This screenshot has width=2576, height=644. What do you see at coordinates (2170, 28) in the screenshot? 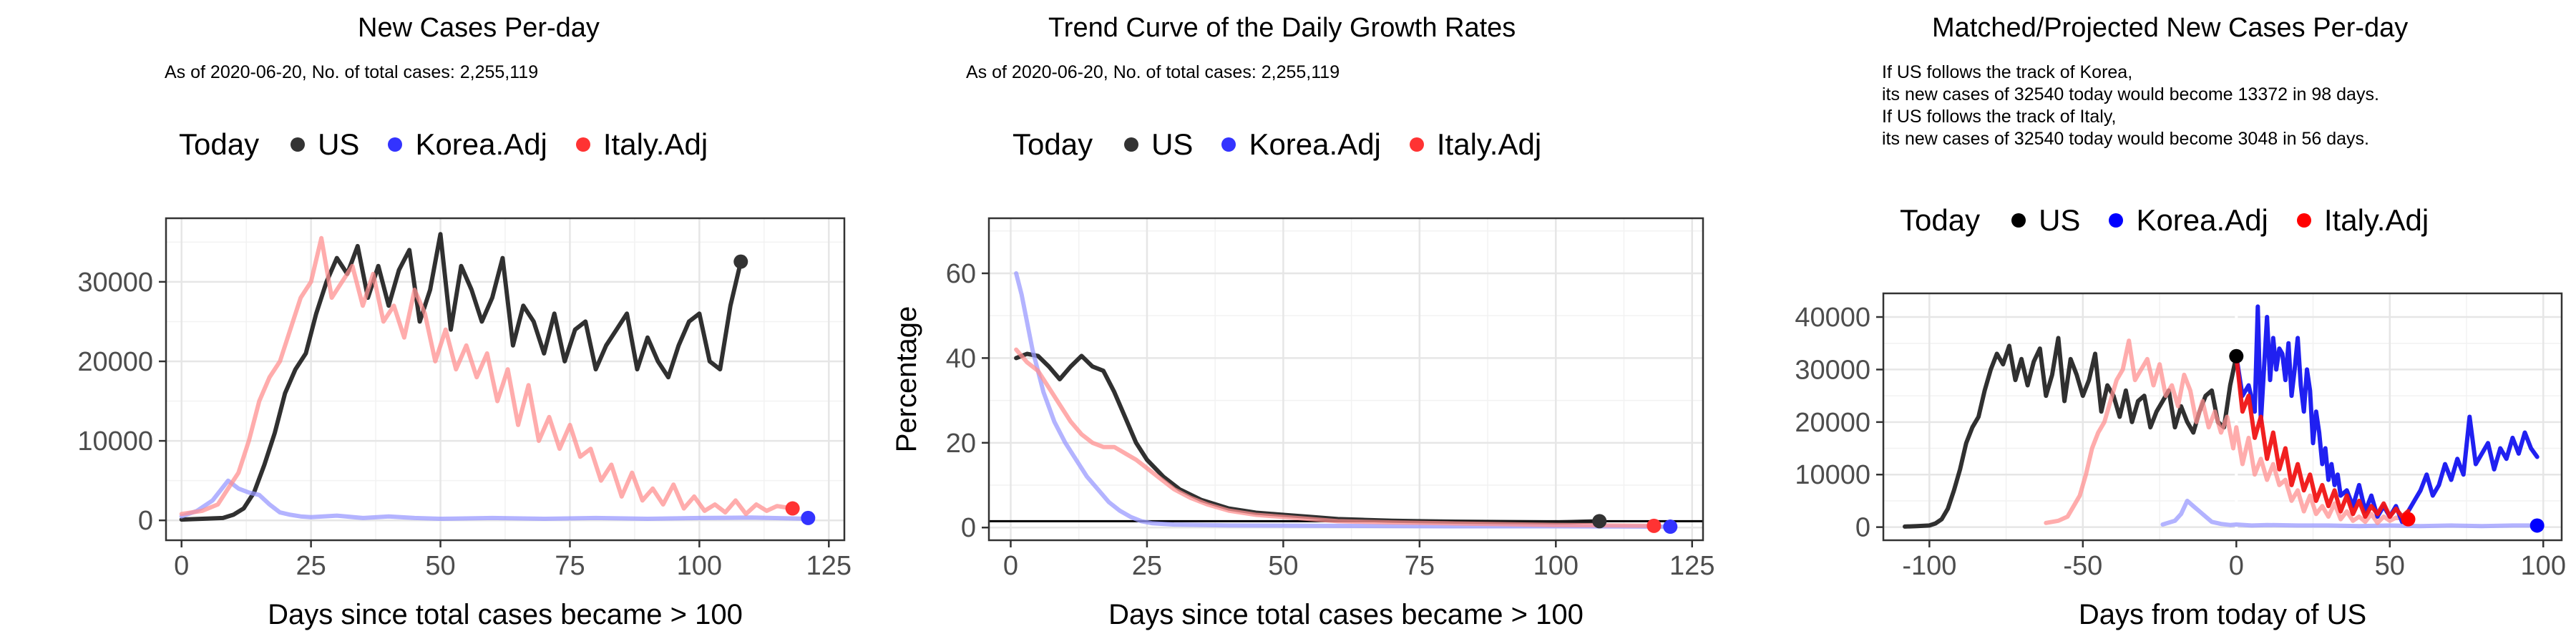
I see `chart-title: Matched/Projected New Cases Per-day` at bounding box center [2170, 28].